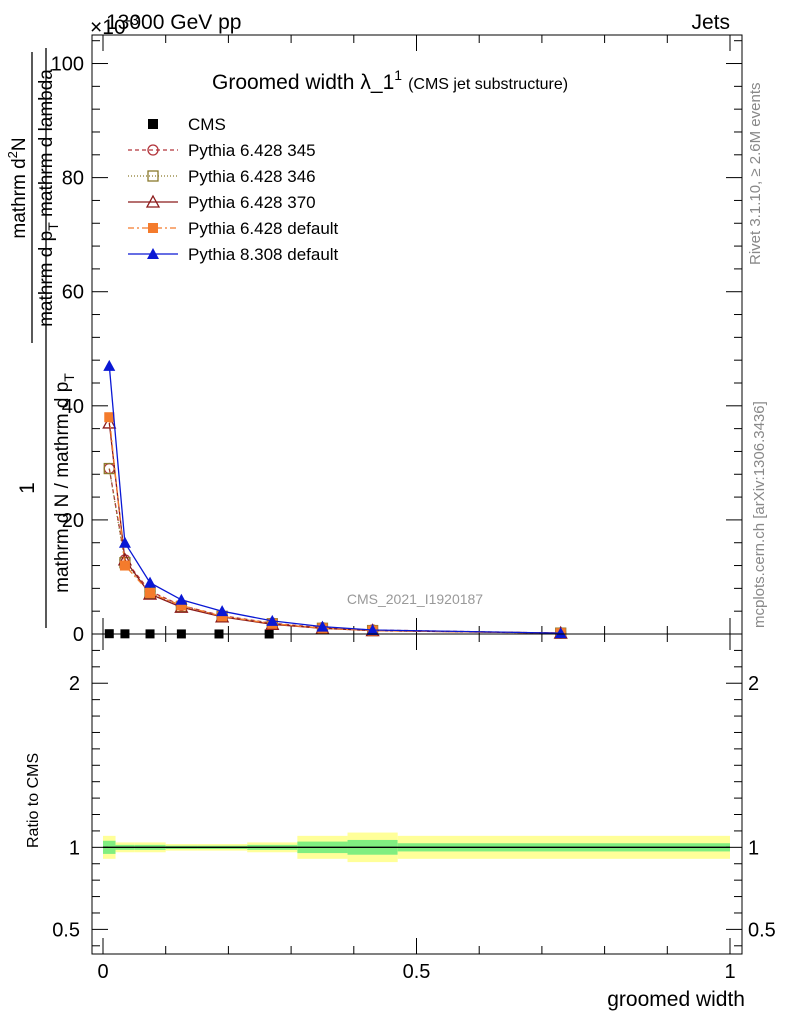  I want to click on legend-item: Pythia 8.308 default, so click(233, 254).